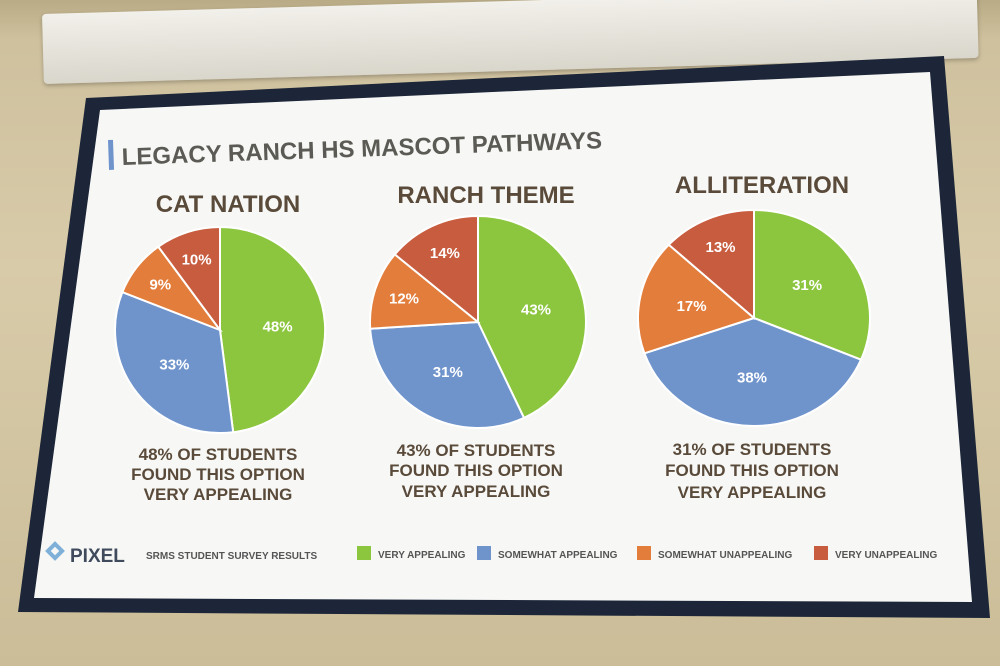 This screenshot has height=666, width=1000. What do you see at coordinates (278, 326) in the screenshot?
I see `slice-label: 48%` at bounding box center [278, 326].